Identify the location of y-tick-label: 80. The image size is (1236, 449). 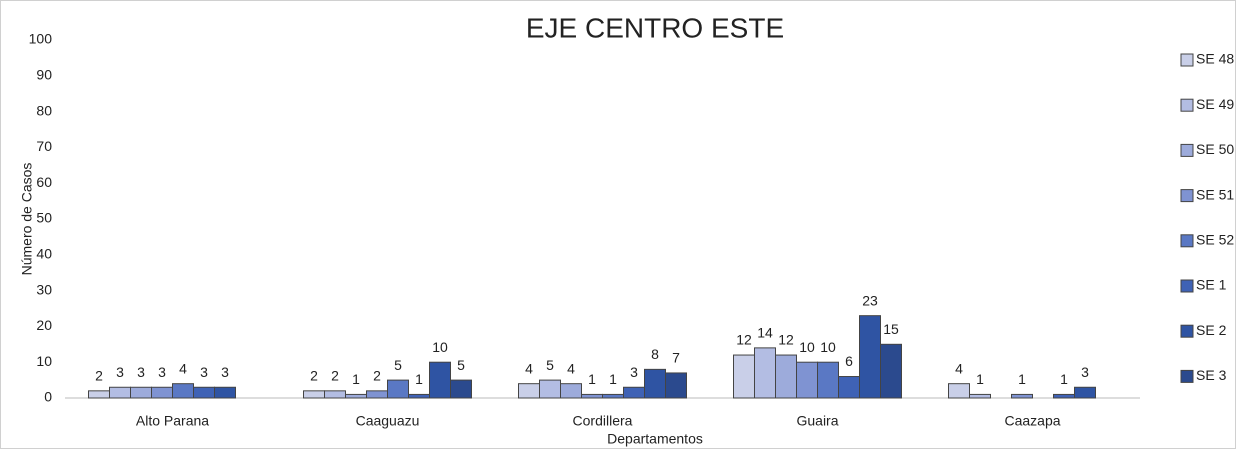
(44, 110).